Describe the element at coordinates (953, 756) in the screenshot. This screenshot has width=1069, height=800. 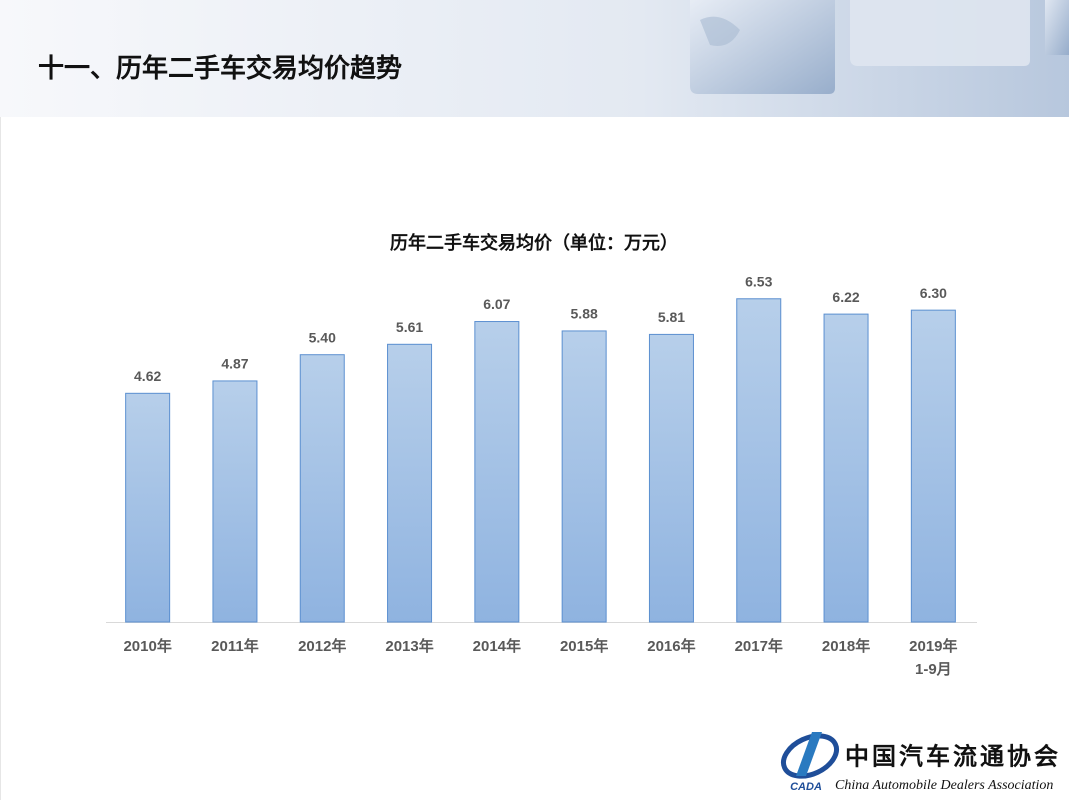
I see `org-name: 中国汽车流通协会` at that location.